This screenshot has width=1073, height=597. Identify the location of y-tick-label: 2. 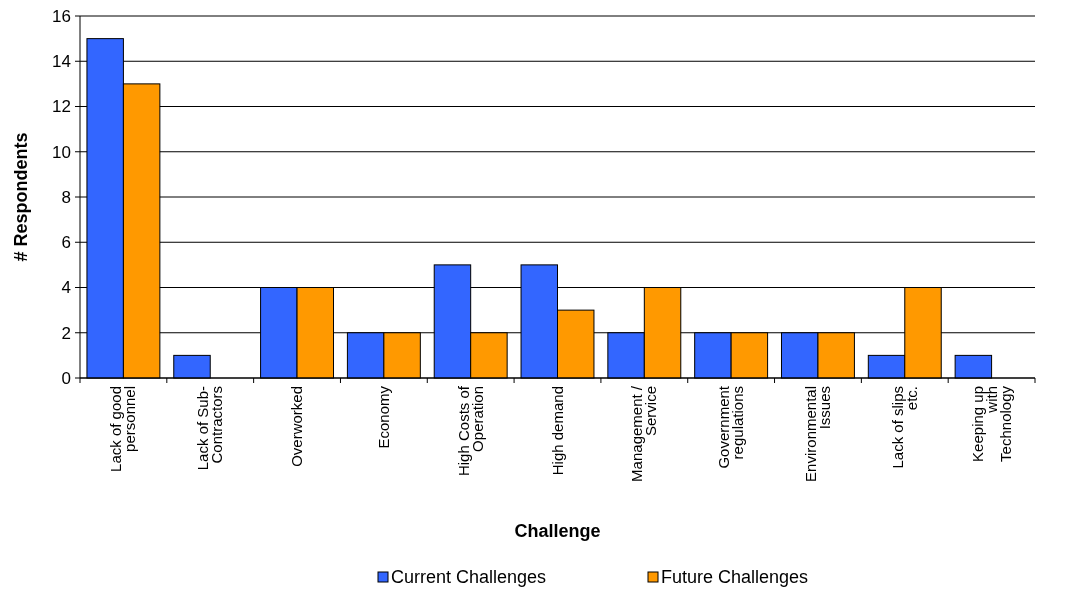
(66, 333).